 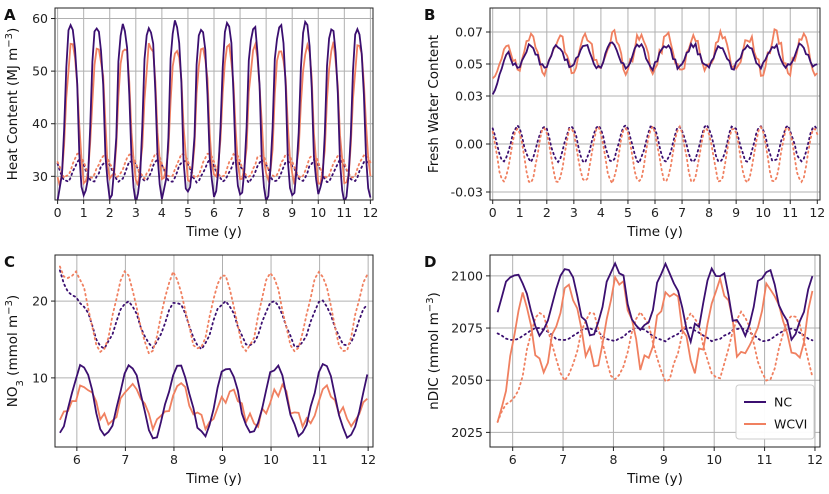 What do you see at coordinates (469, 64) in the screenshot?
I see `y-tick-label: 0.05` at bounding box center [469, 64].